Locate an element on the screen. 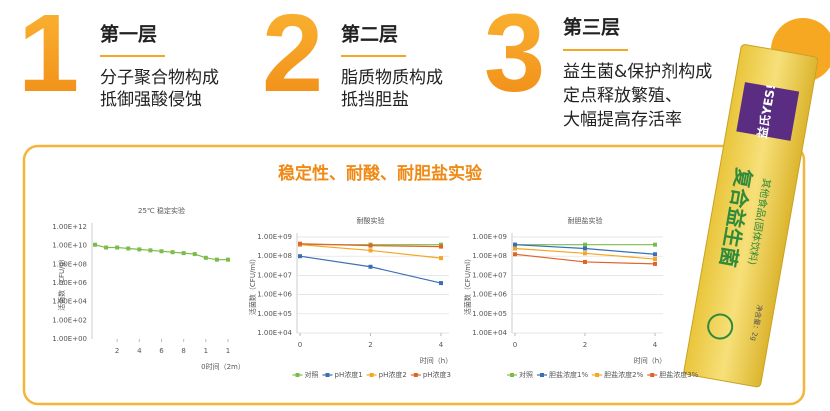 This screenshot has width=830, height=411. y-tick-label: 1.00E+12 is located at coordinates (69, 227).